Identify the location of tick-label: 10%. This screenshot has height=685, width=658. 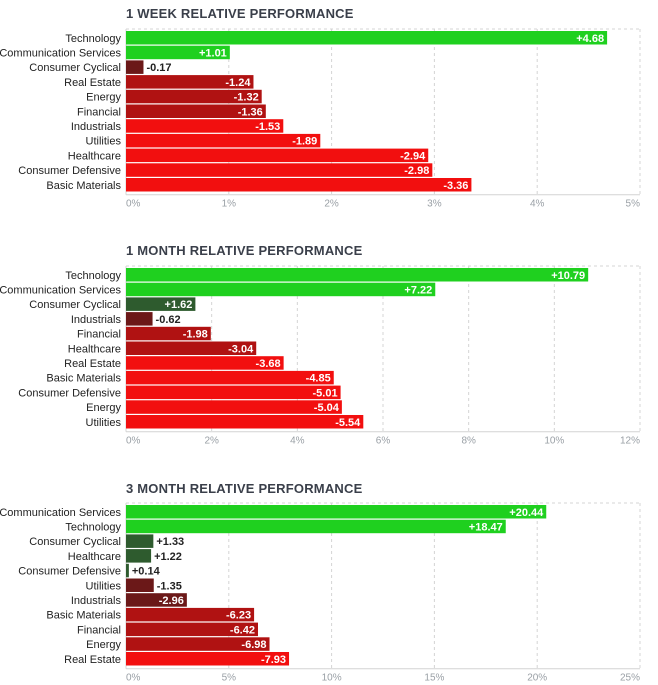
(332, 678).